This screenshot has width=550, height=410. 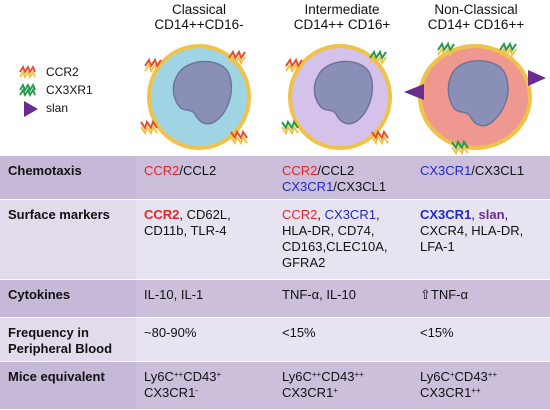 I want to click on subset-name: Classical, so click(x=198, y=9).